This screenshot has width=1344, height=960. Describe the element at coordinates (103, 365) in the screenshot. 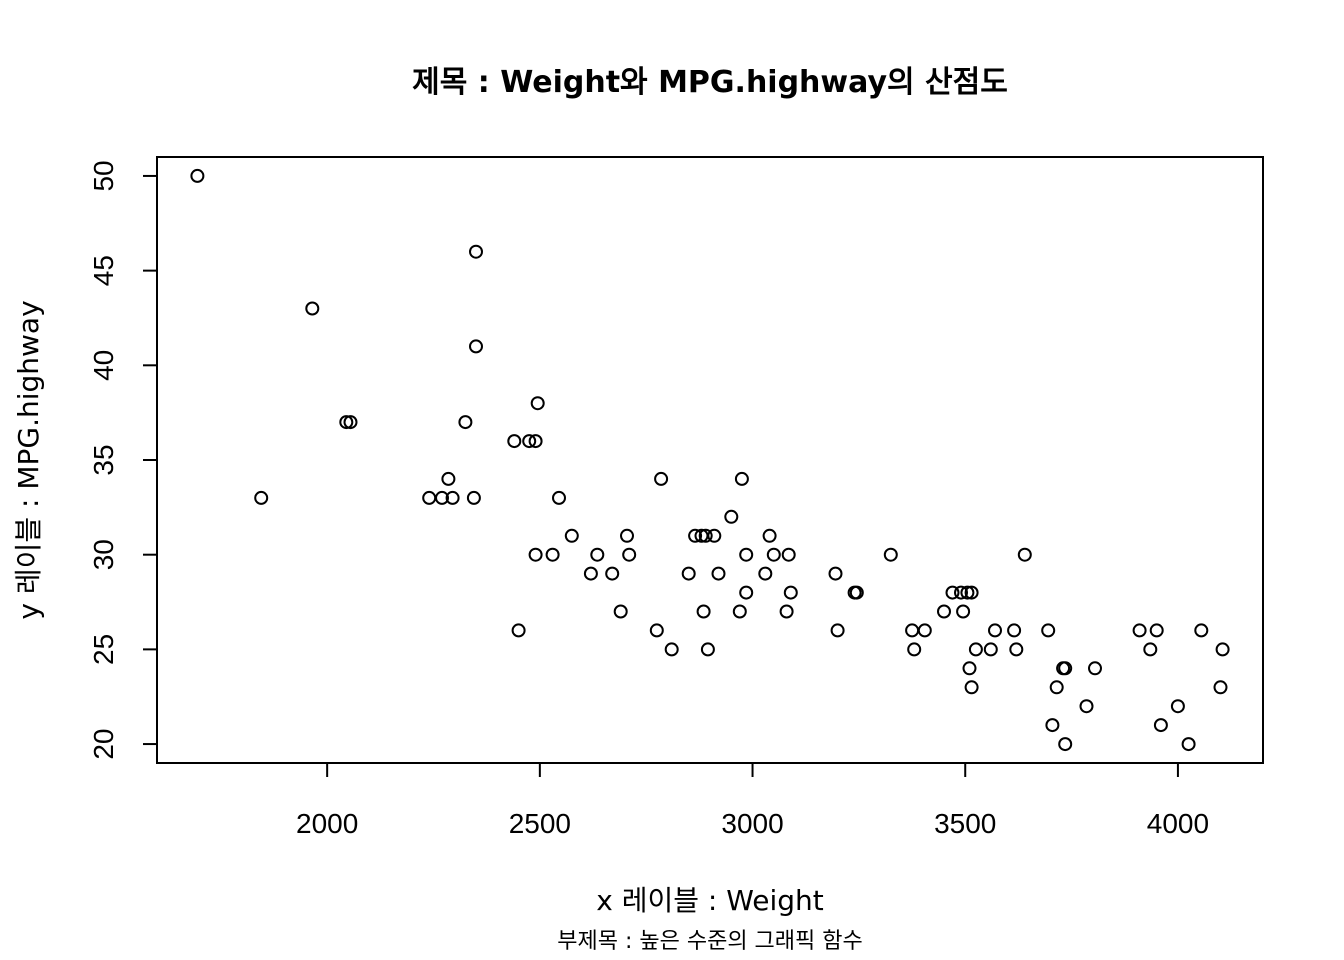

I see `y-tick-label: 40` at that location.